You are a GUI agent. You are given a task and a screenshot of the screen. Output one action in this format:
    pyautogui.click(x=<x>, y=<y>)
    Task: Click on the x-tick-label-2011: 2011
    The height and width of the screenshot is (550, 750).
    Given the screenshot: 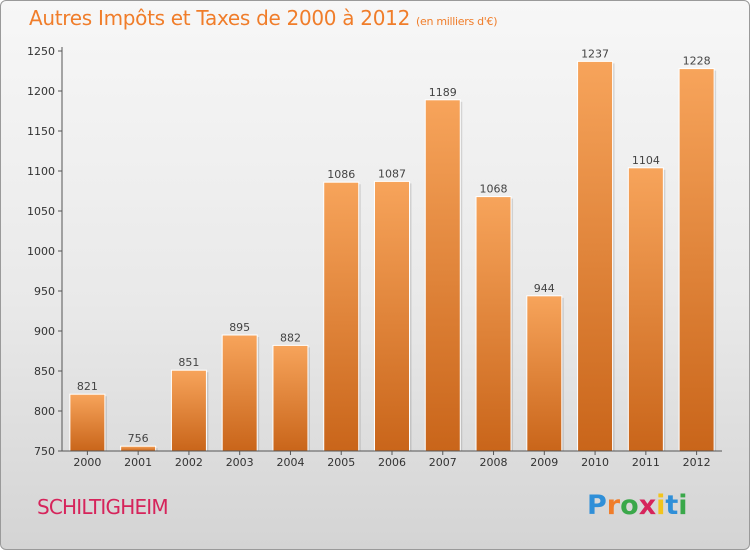 What is the action you would take?
    pyautogui.click(x=646, y=462)
    